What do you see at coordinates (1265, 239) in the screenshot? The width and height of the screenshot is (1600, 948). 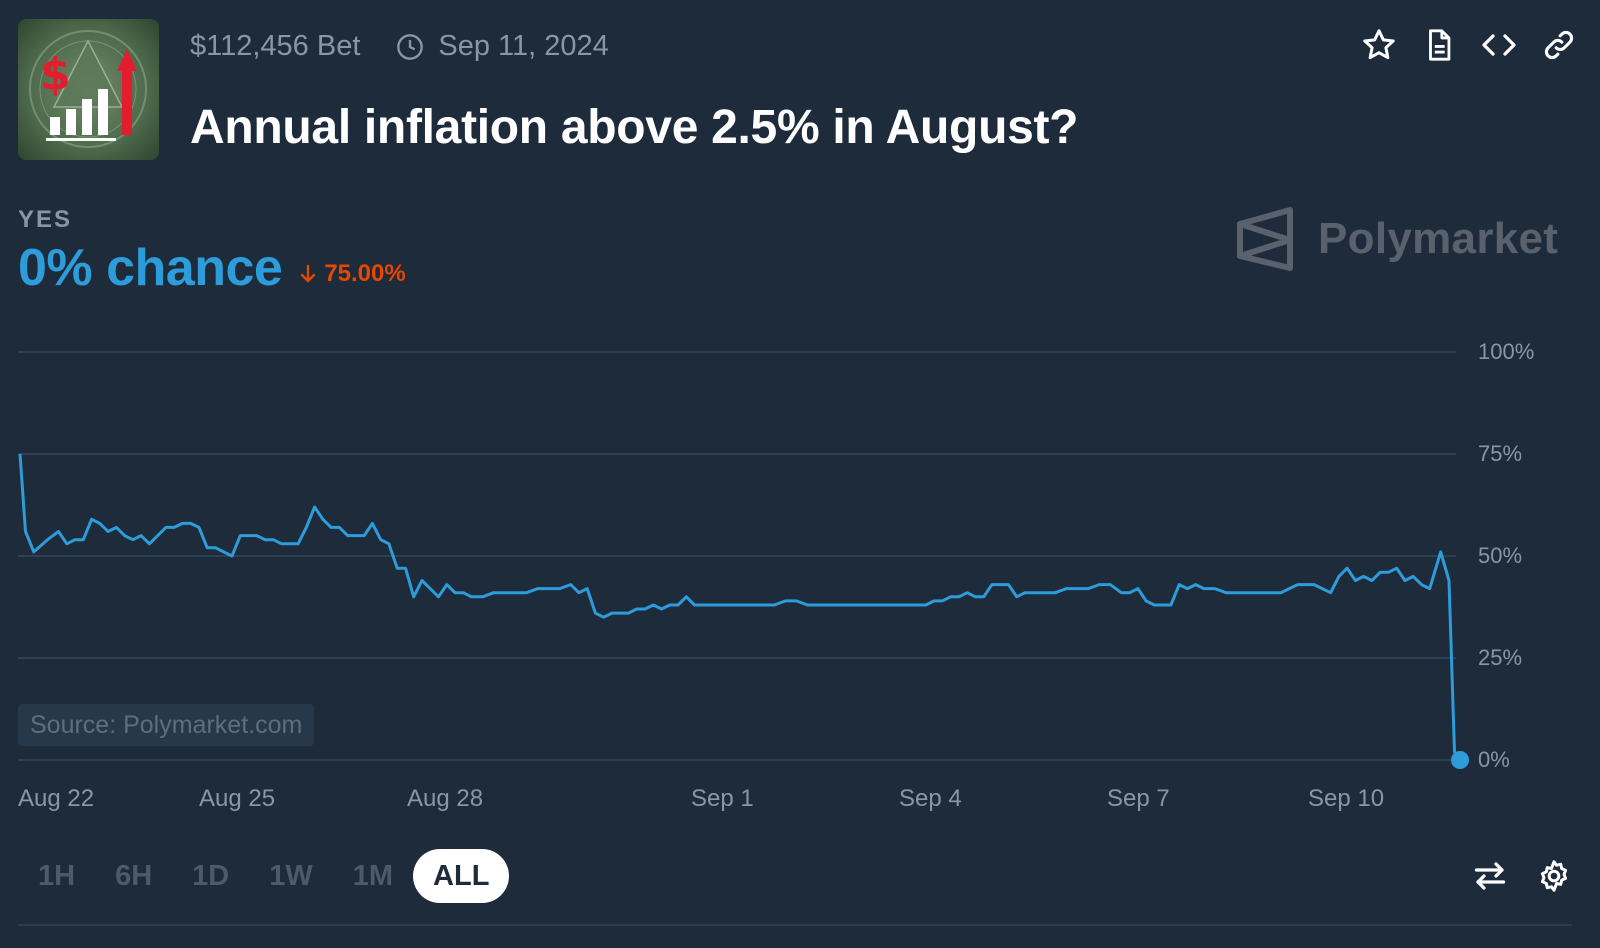 I see `polymarket-logo-icon` at bounding box center [1265, 239].